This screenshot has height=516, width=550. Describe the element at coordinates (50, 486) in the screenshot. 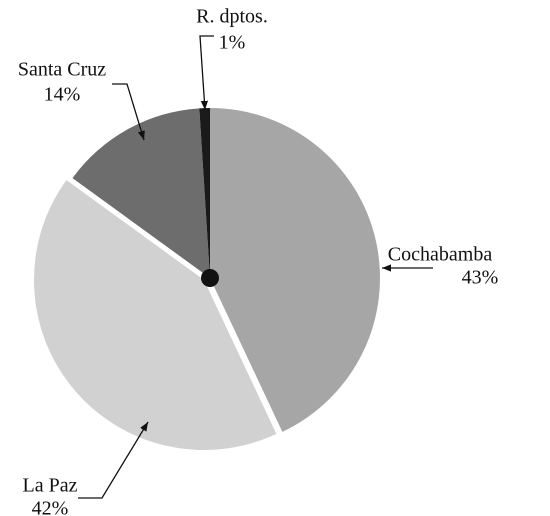

I see `slice-label: La Paz` at that location.